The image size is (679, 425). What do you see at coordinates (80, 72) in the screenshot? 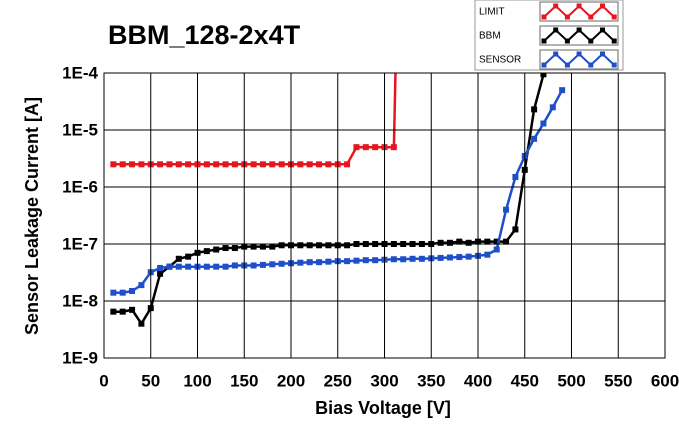
I see `y-tick-label: 1E-4` at bounding box center [80, 72].